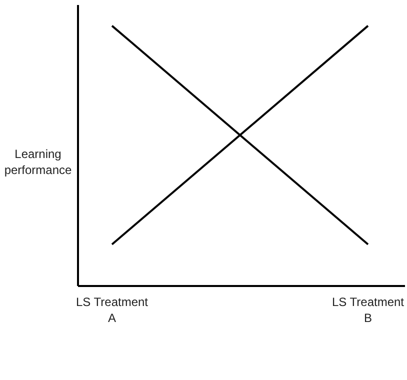  Describe the element at coordinates (38, 162) in the screenshot. I see `y-axis-title: Learning performance` at that location.